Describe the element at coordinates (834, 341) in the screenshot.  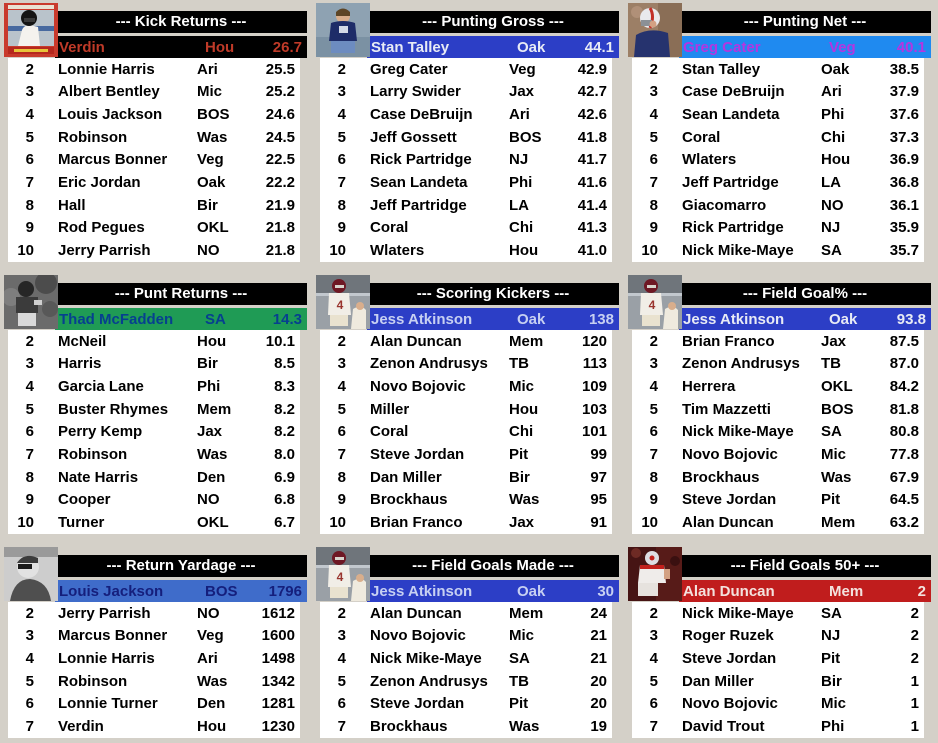
I see `row-team: Jax` at that location.